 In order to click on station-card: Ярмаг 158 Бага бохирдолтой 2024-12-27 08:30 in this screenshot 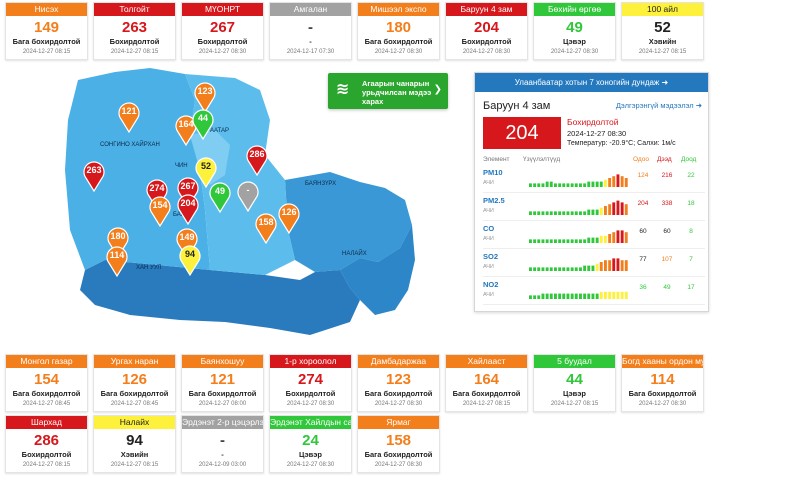, I will do `click(398, 444)`.